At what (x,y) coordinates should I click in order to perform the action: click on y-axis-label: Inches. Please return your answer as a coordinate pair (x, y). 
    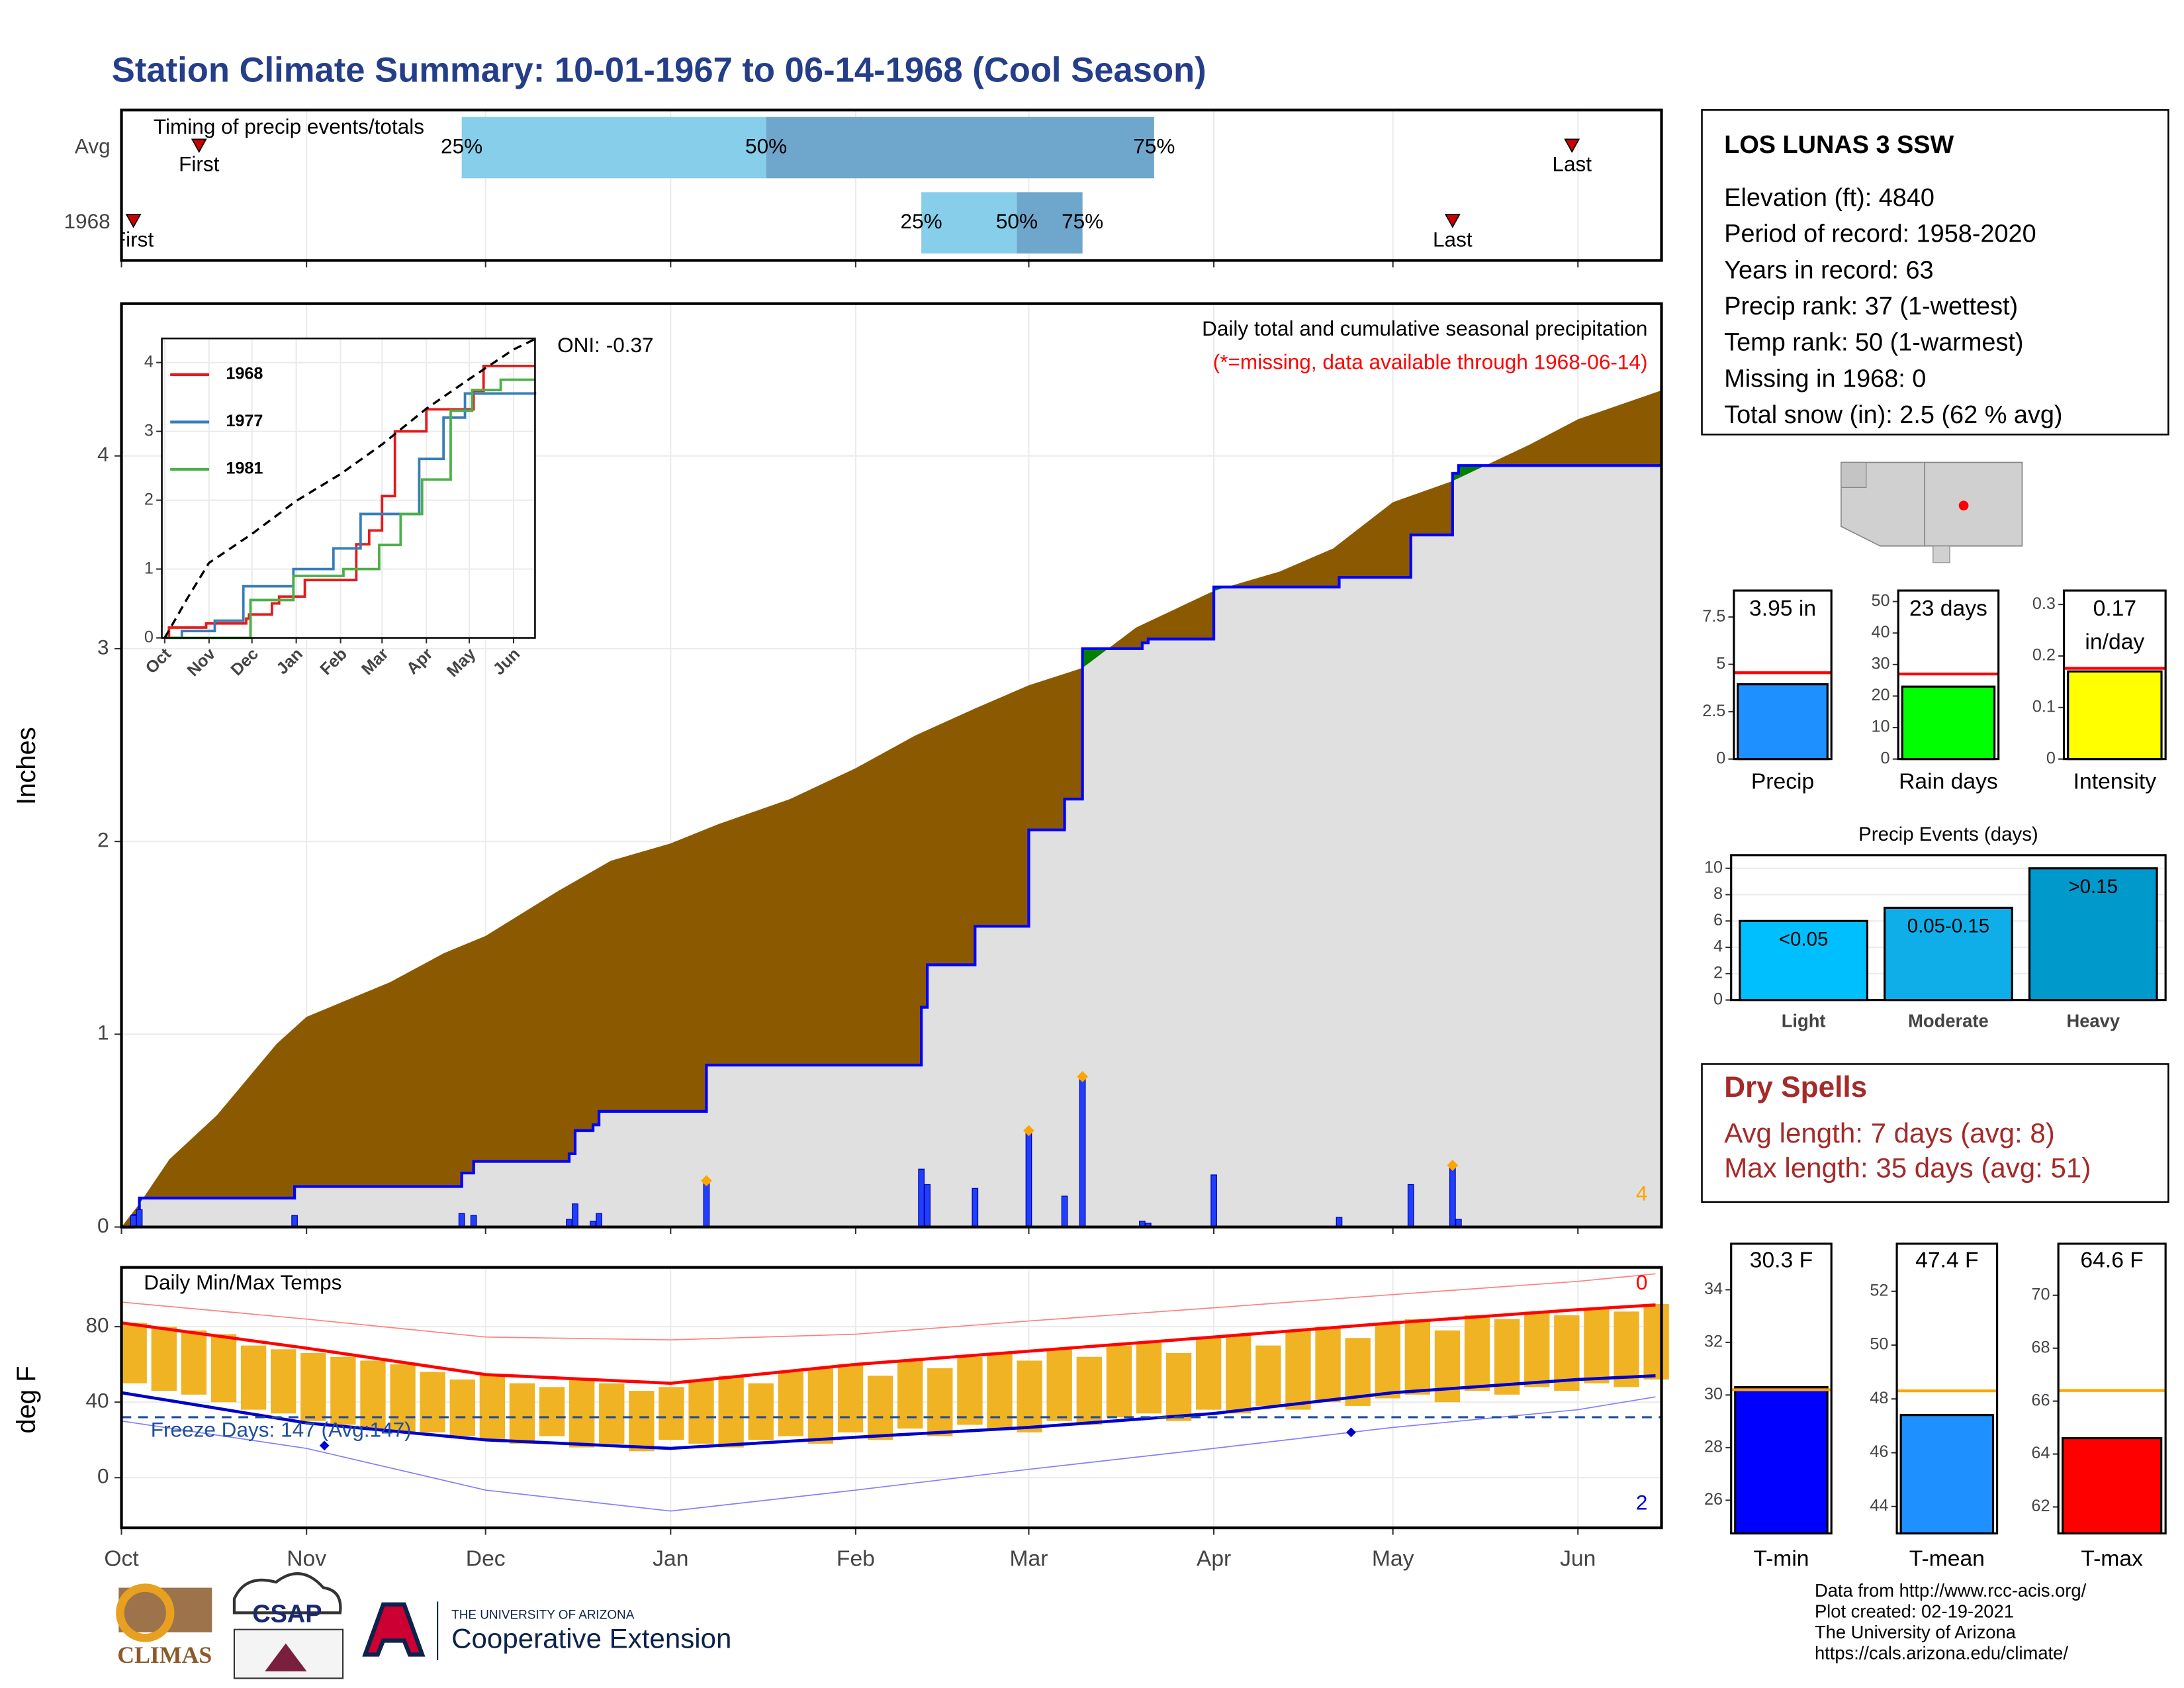
    Looking at the image, I should click on (26, 766).